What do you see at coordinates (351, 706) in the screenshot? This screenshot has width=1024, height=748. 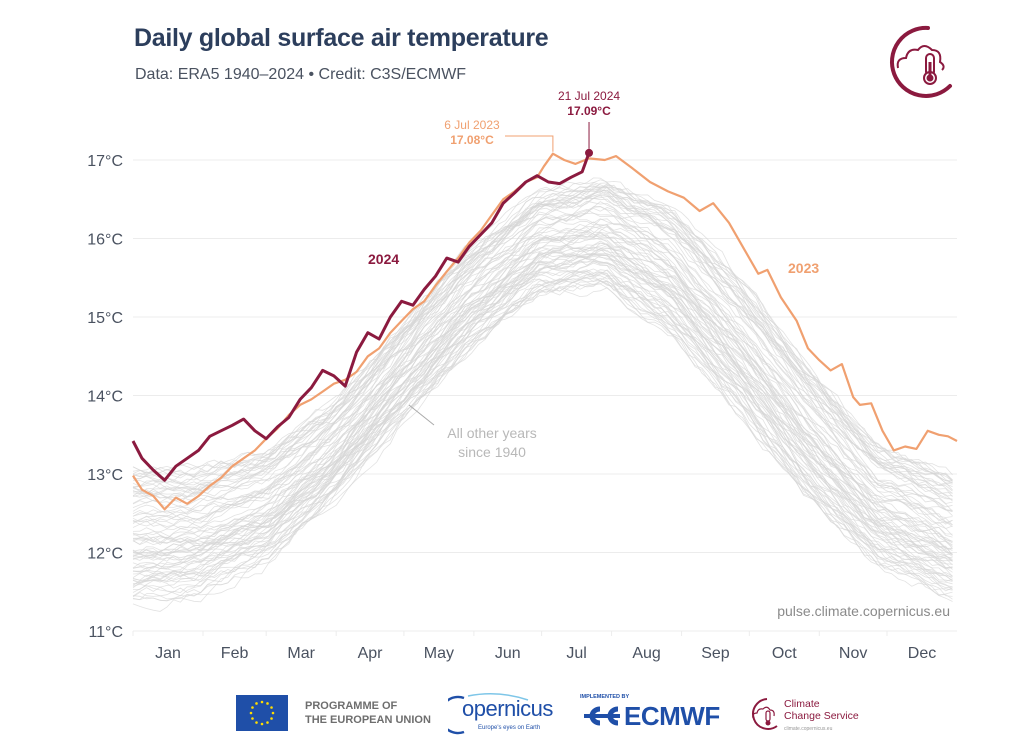 I see `eu-line1: PROGRAMME OF` at bounding box center [351, 706].